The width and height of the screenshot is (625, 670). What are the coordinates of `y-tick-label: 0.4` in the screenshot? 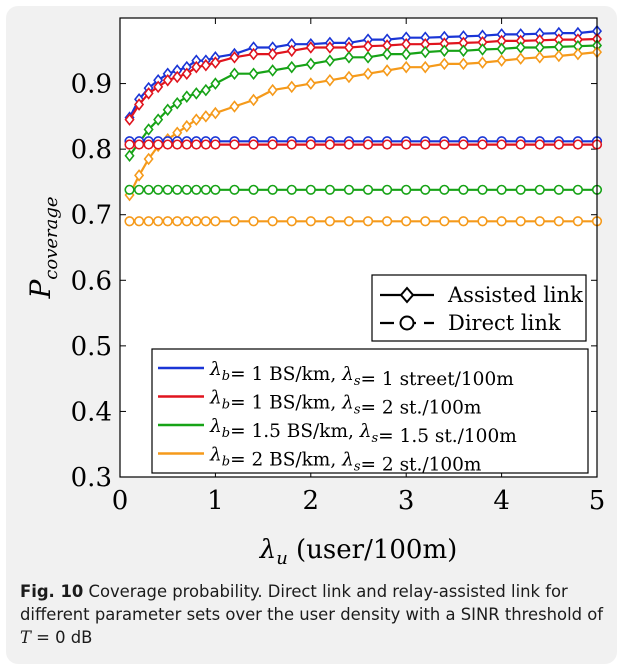 It's located at (91, 412).